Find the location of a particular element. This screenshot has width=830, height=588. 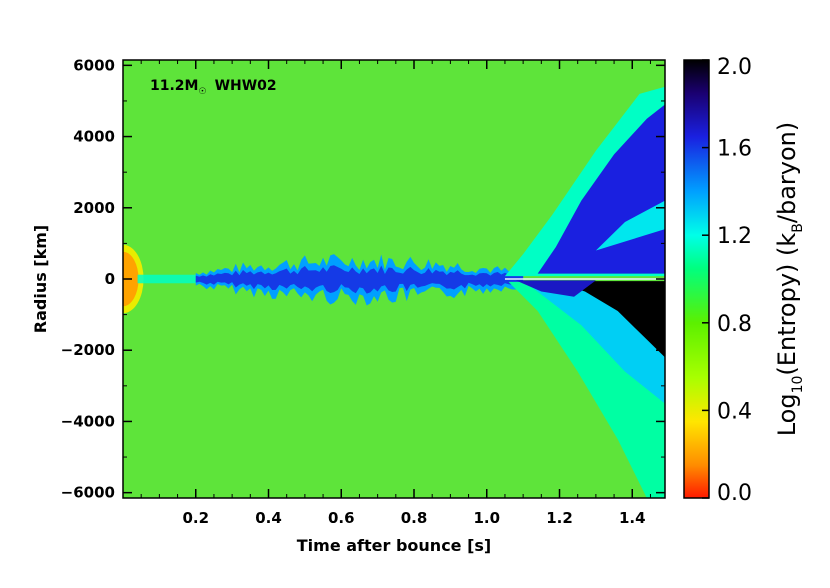

x-tick-label: 0.8 is located at coordinates (414, 518).